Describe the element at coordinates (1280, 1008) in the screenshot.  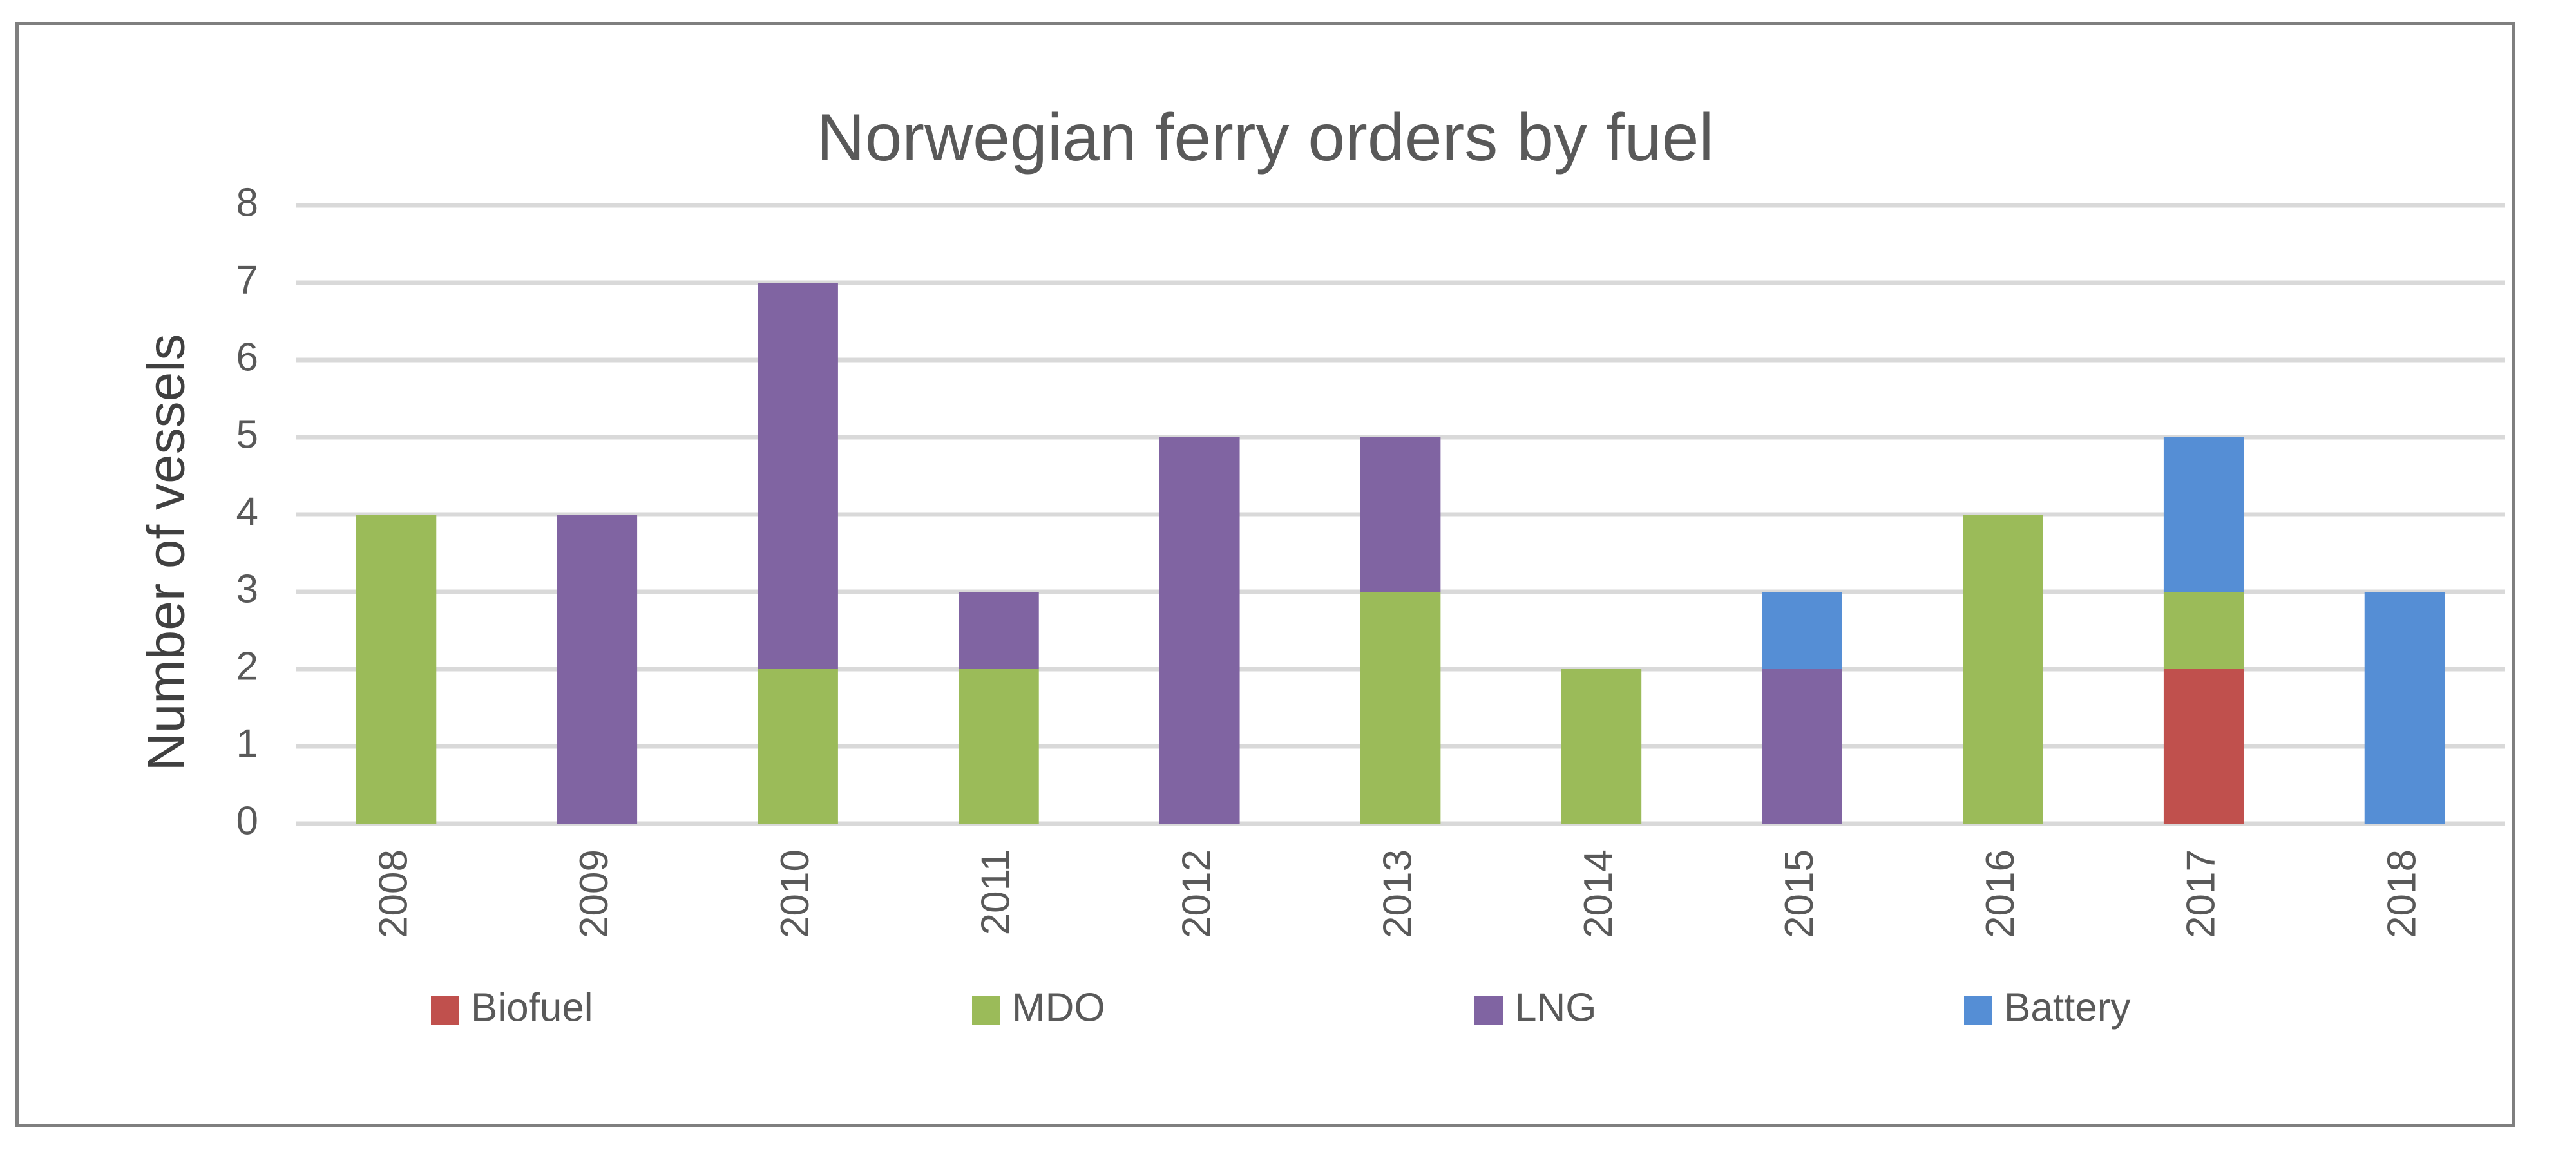
I see `legend: Biofuel MDO LNG Battery` at that location.